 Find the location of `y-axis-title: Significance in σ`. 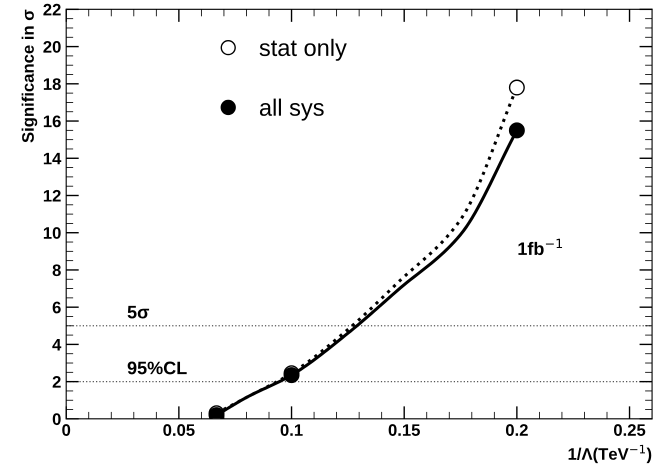

y-axis-title: Significance in σ is located at coordinates (30, 76).